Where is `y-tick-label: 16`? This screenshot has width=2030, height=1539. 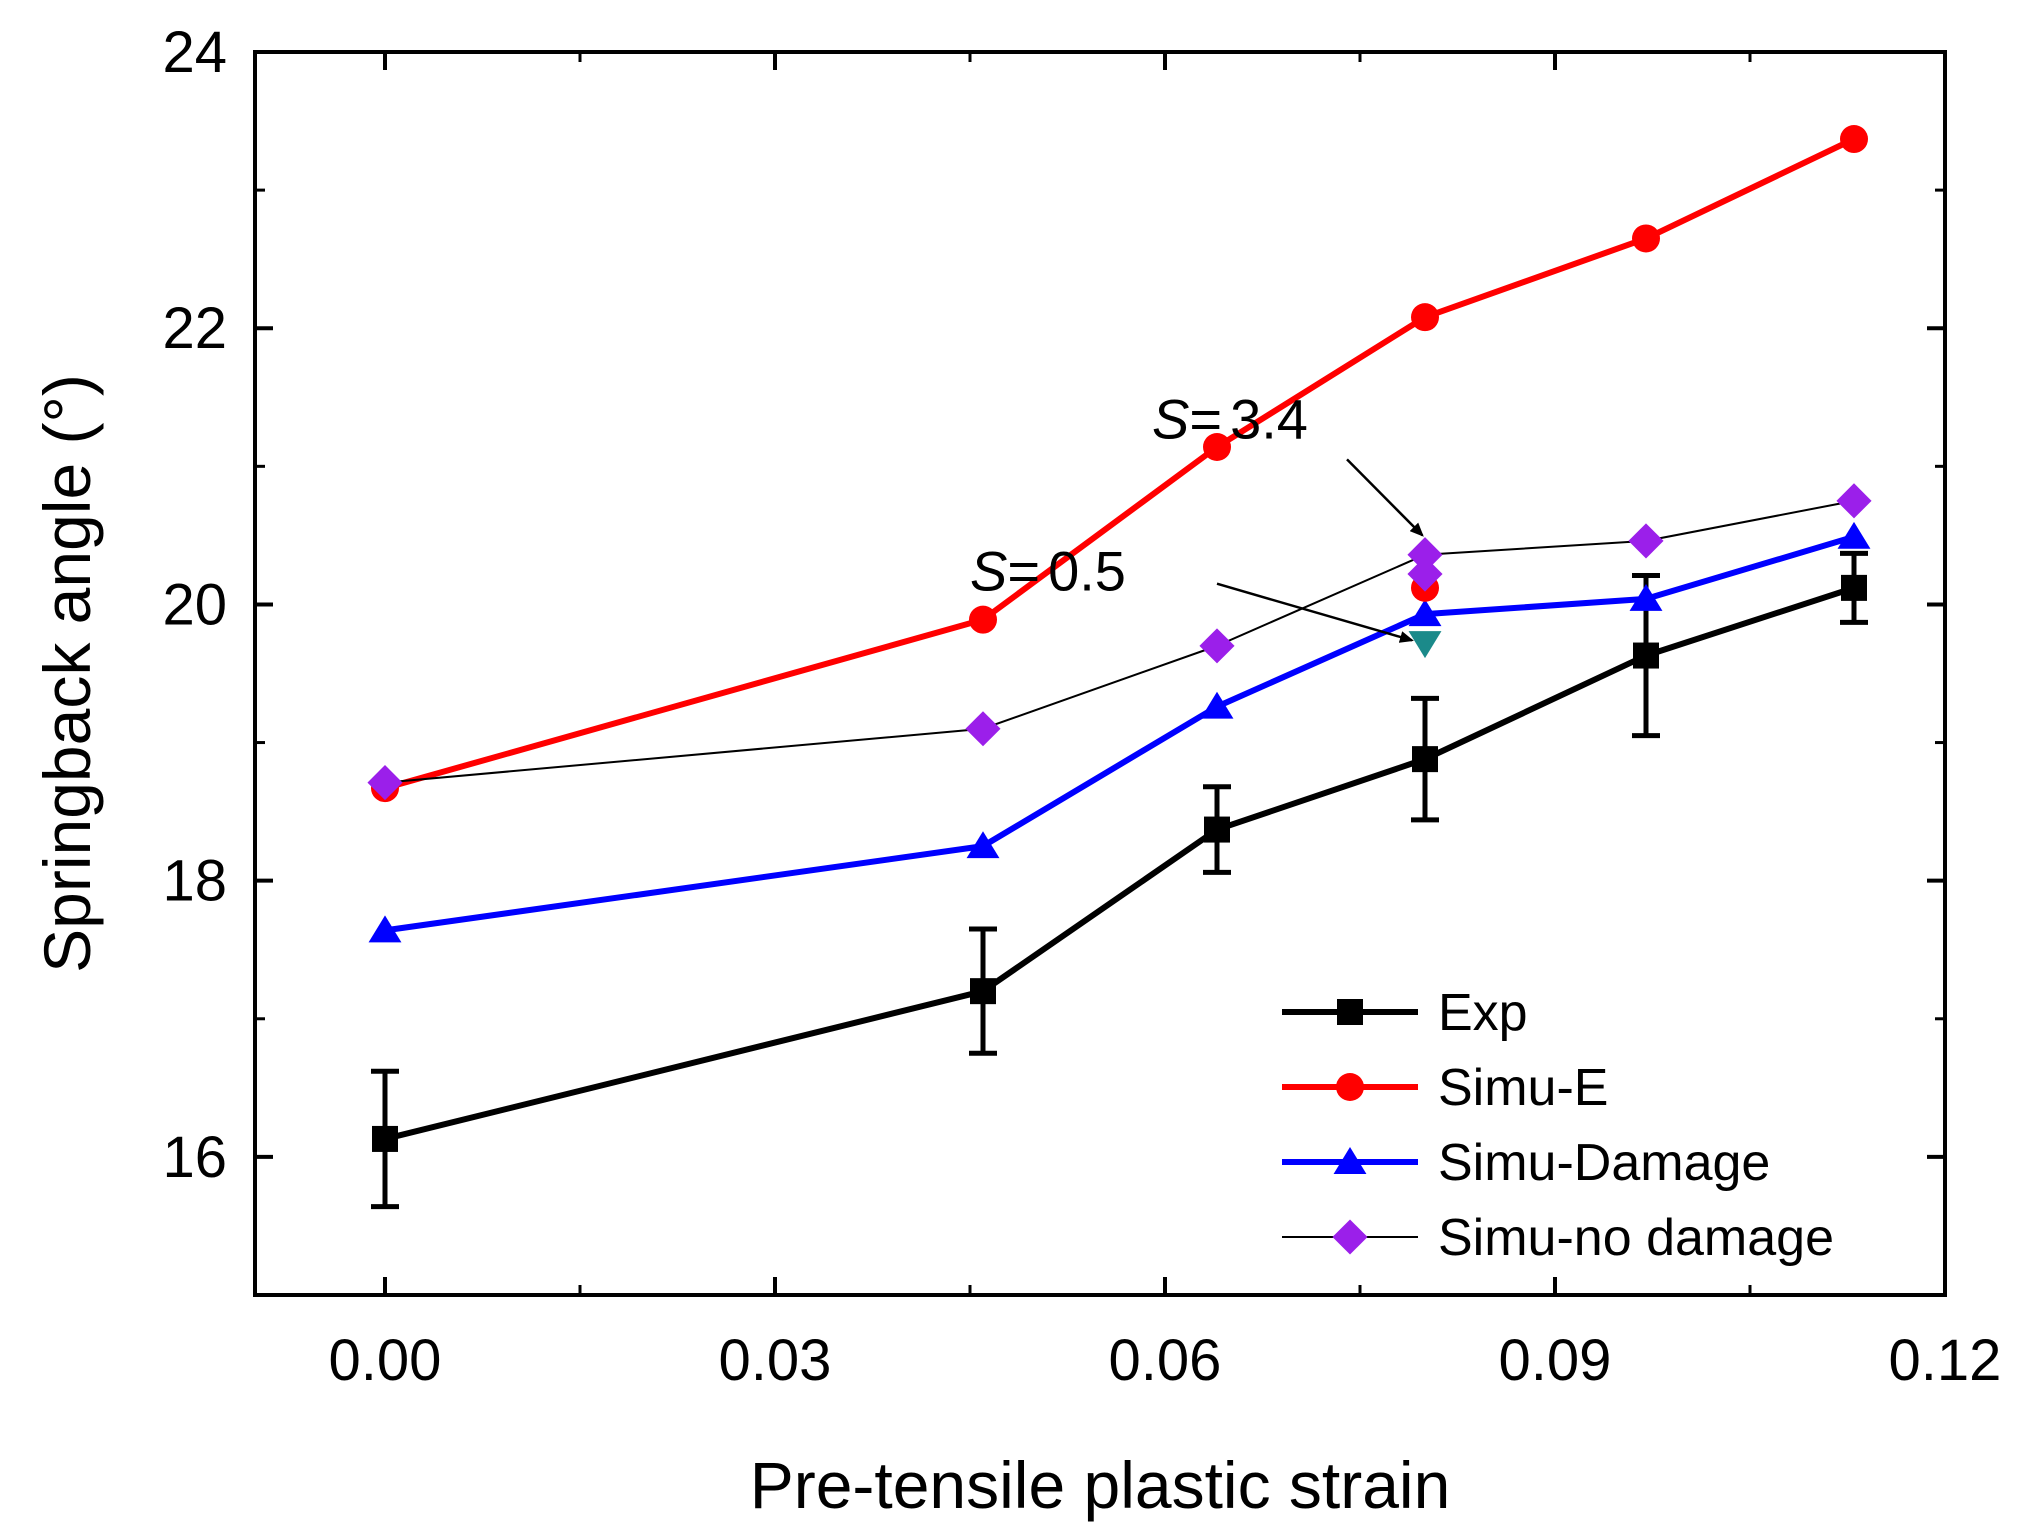 y-tick-label: 16 is located at coordinates (194, 1157).